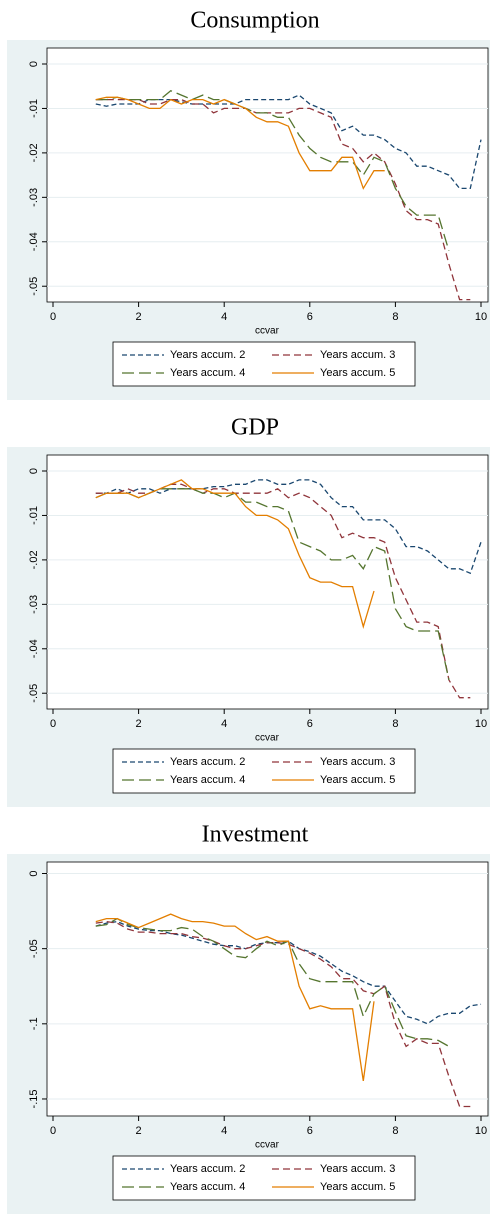  What do you see at coordinates (34, 1098) in the screenshot?
I see `y-tick-label: -.15` at bounding box center [34, 1098].